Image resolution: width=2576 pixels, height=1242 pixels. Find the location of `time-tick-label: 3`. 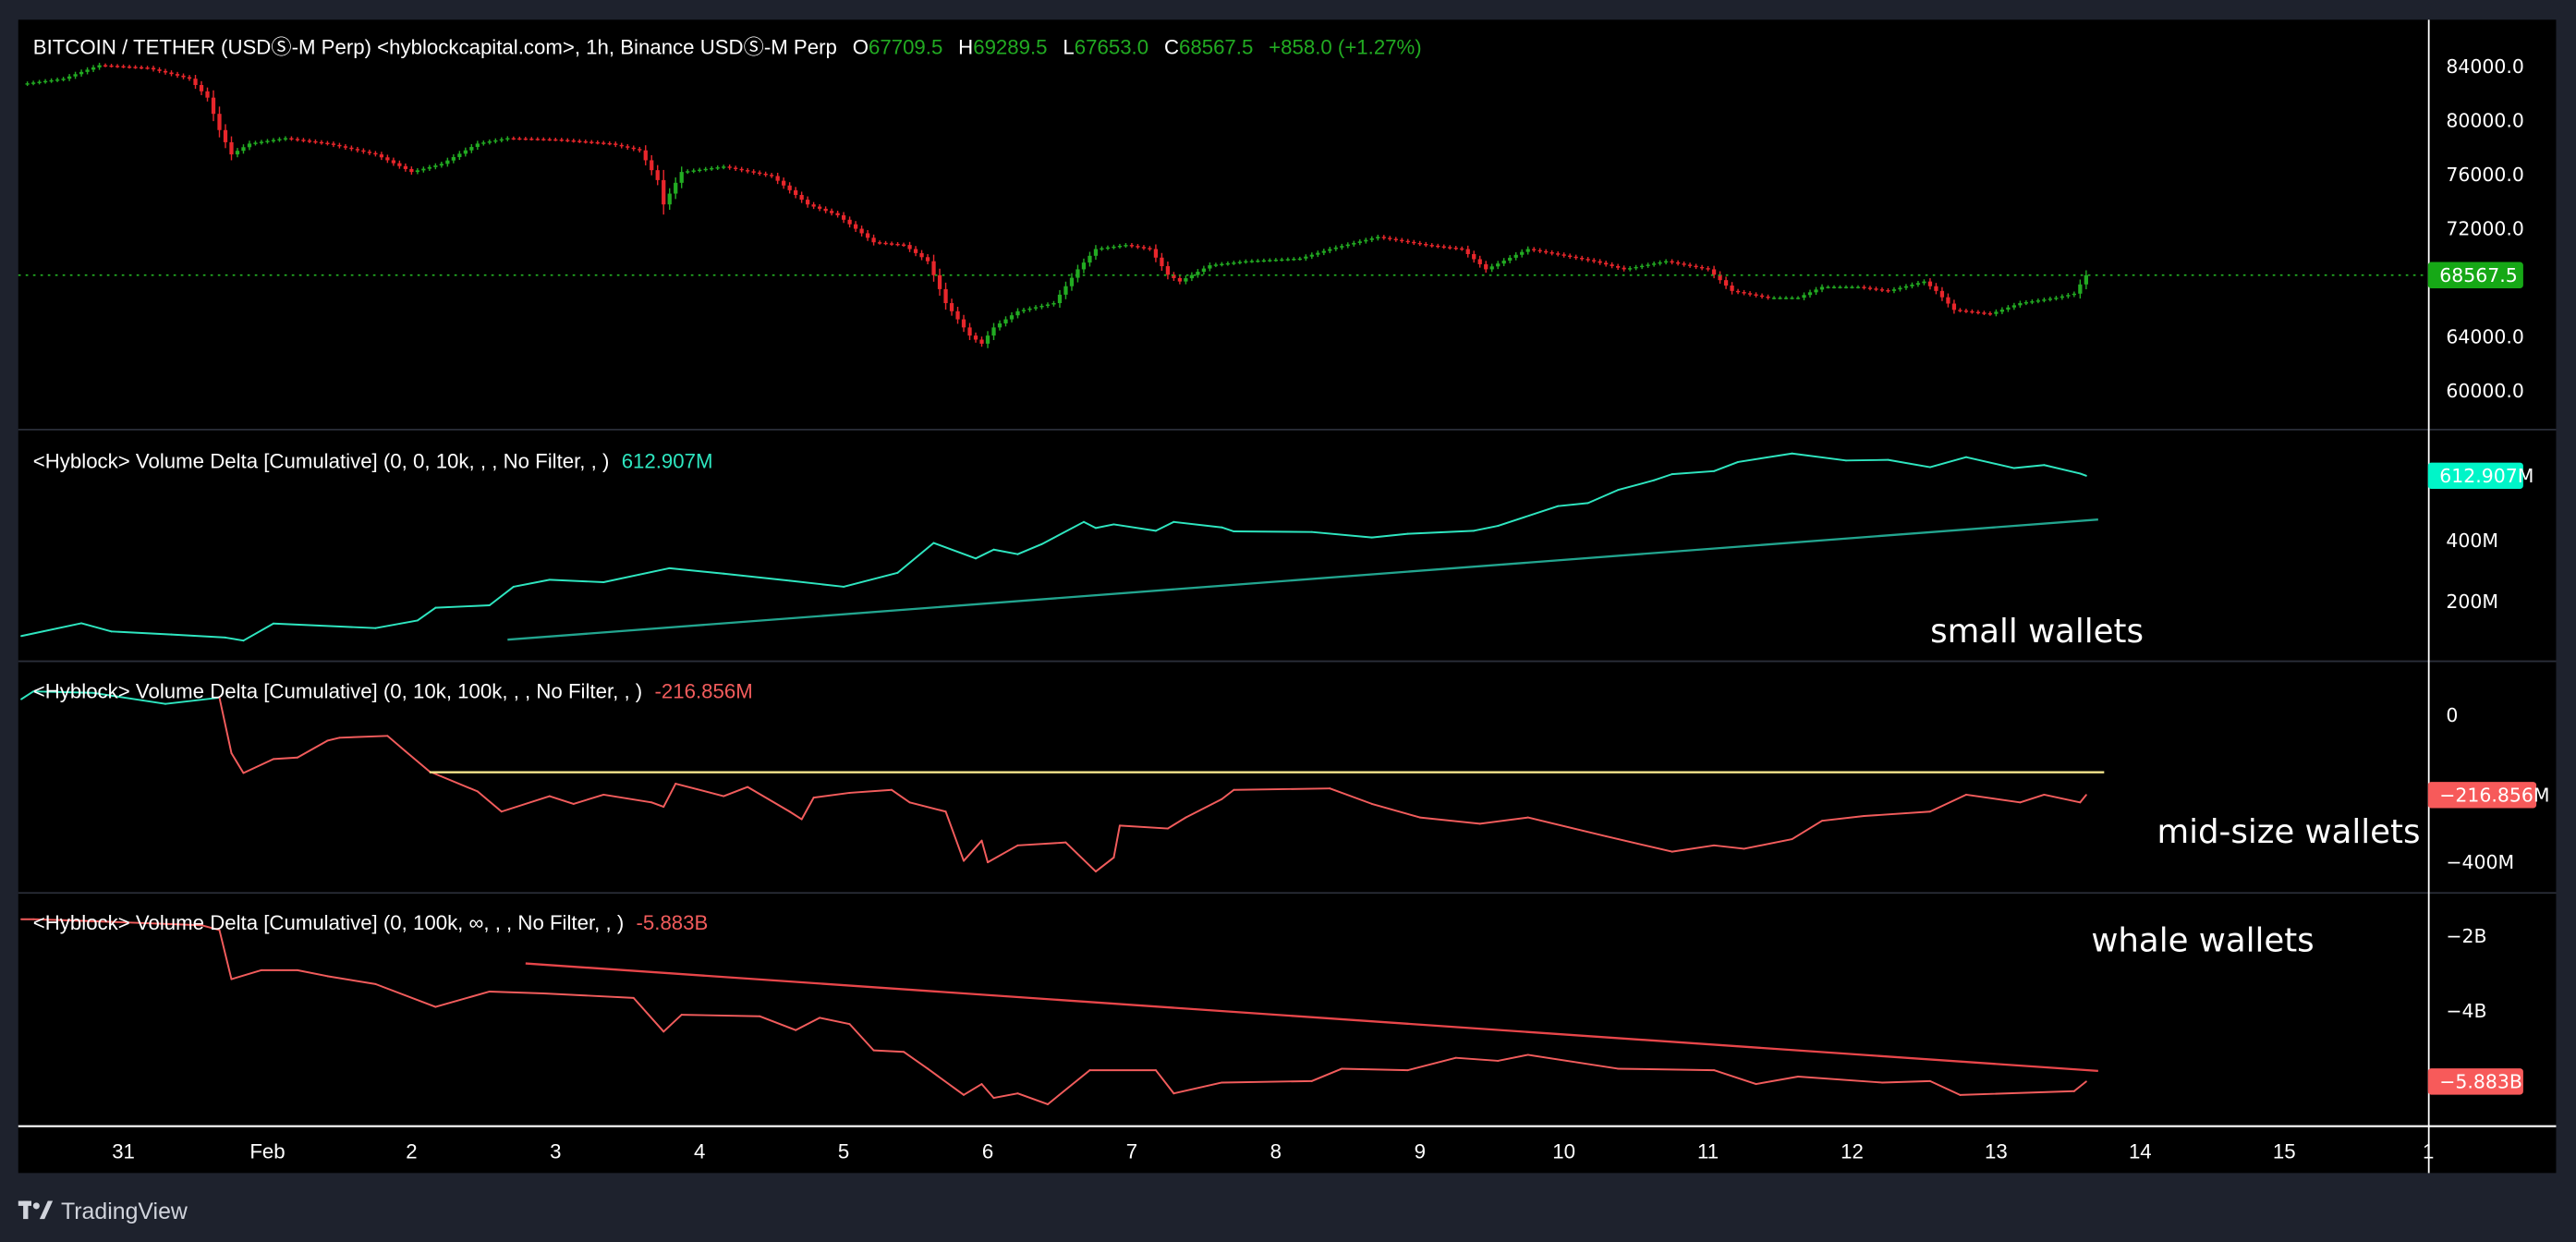

time-tick-label: 3 is located at coordinates (555, 1151).